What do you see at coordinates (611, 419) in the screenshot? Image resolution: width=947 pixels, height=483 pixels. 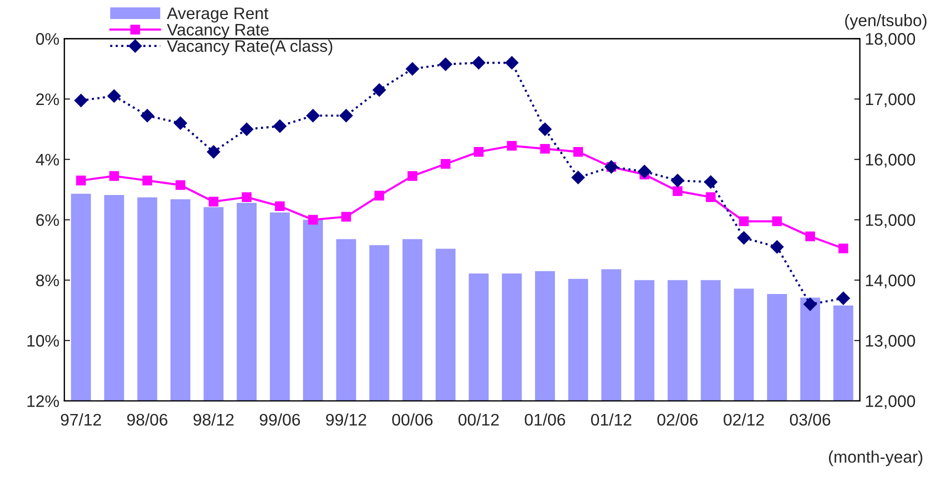 I see `x-tick-label: 01/12` at bounding box center [611, 419].